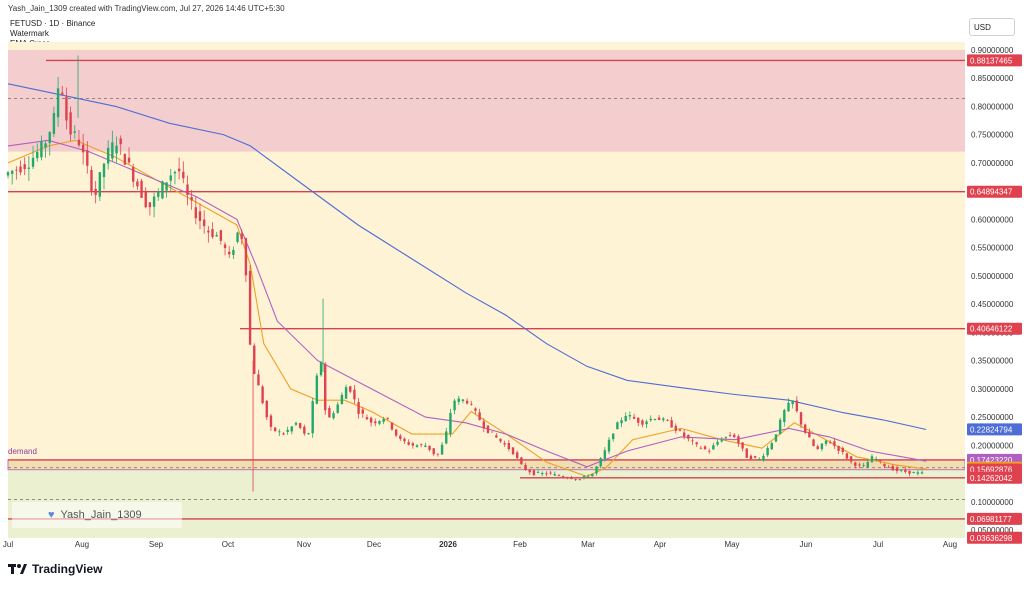 The height and width of the screenshot is (589, 1024). I want to click on x-tick-label: Sep, so click(156, 544).